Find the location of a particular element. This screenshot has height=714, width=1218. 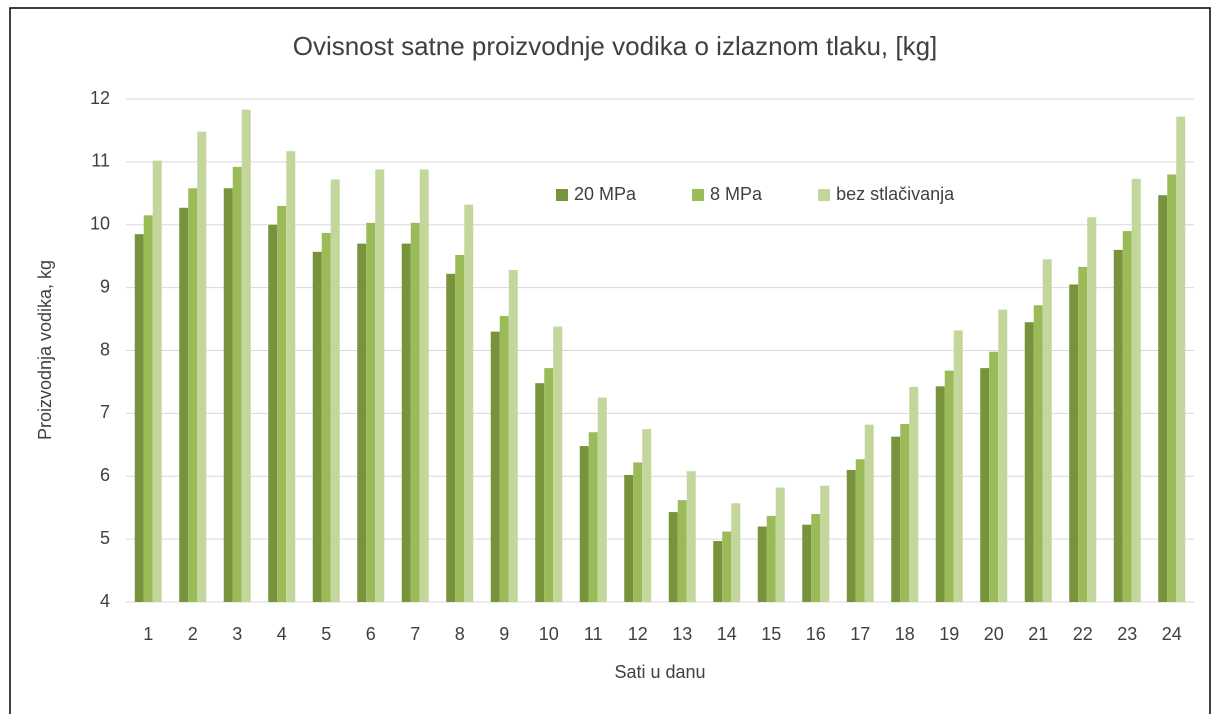

x-tick-label: 3 is located at coordinates (237, 634).